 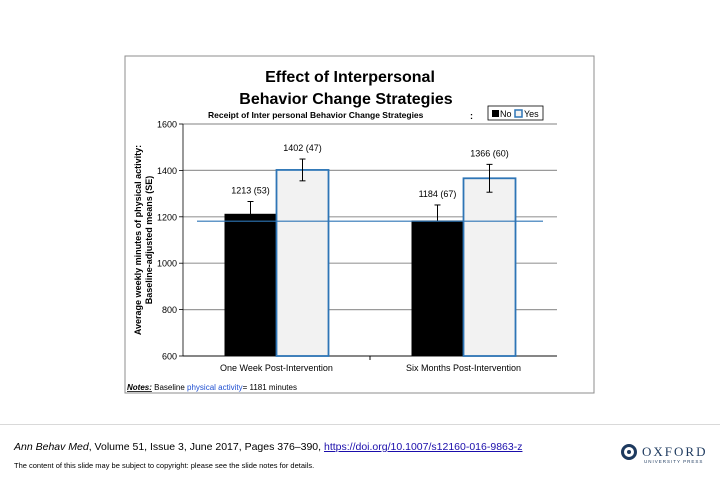 What do you see at coordinates (471, 116) in the screenshot?
I see `legend-colon: :` at bounding box center [471, 116].